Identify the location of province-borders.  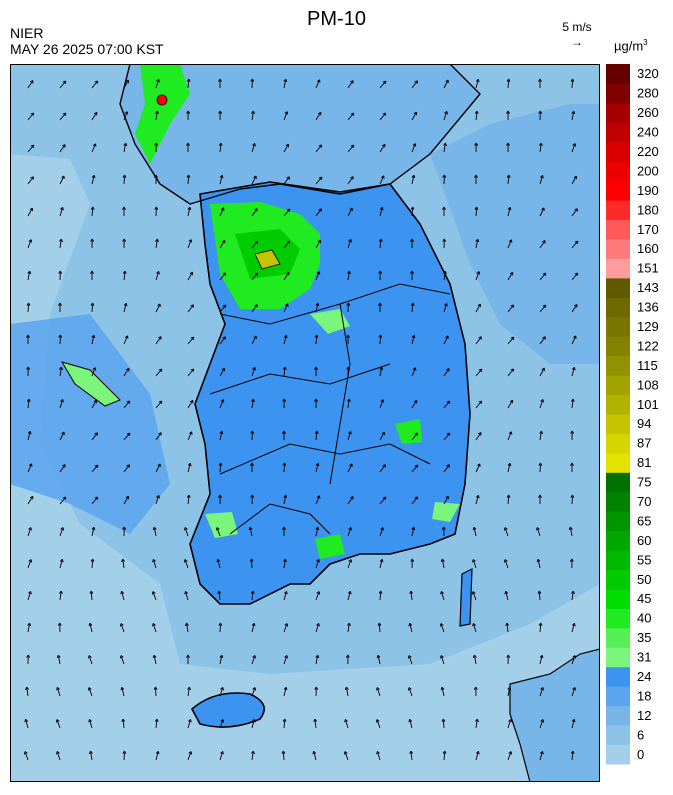
(330, 409).